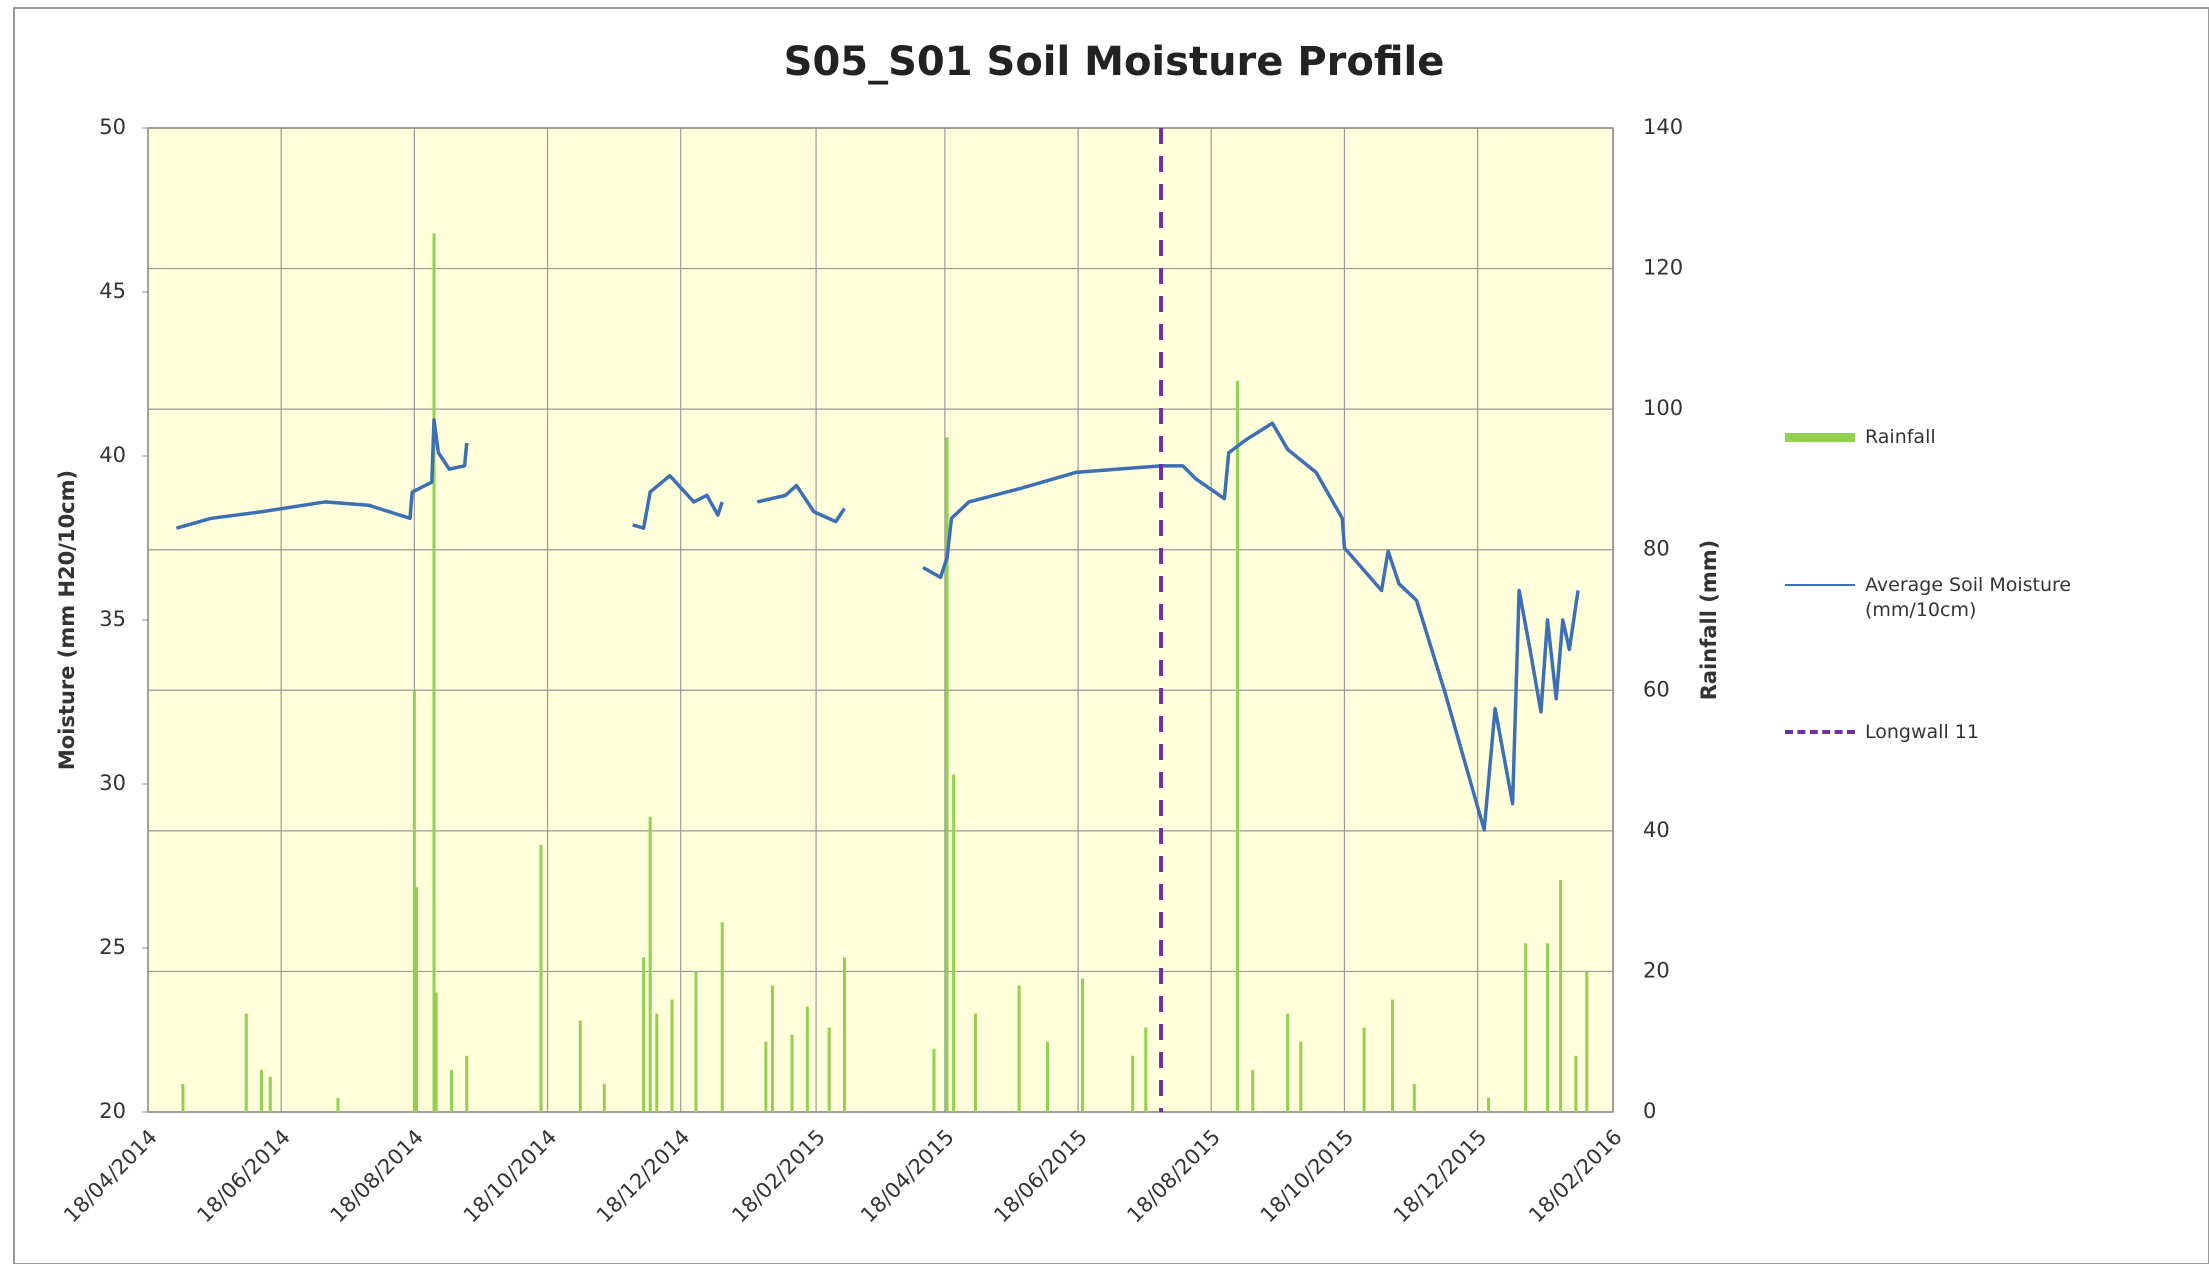 The width and height of the screenshot is (2209, 1264). What do you see at coordinates (1900, 437) in the screenshot?
I see `legend-label: Rainfall` at bounding box center [1900, 437].